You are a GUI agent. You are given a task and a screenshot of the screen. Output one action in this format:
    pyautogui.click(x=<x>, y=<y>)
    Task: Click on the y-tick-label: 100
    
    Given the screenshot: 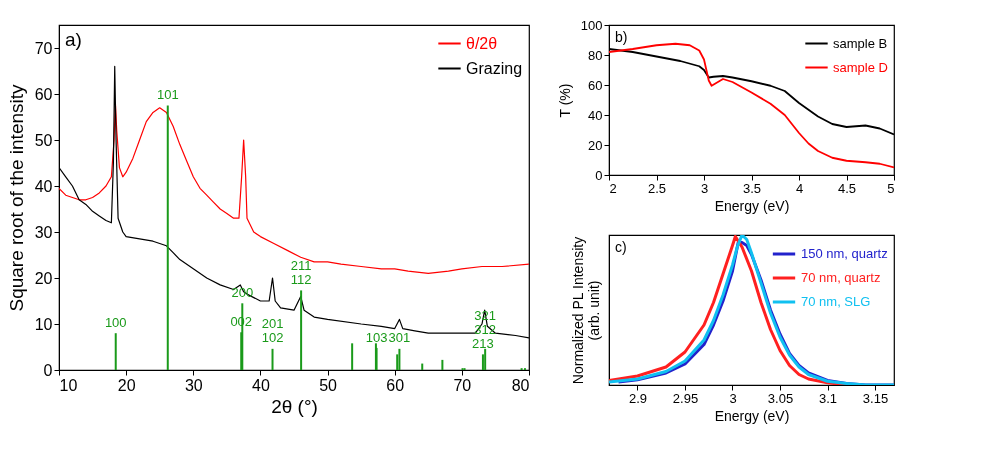 What is the action you would take?
    pyautogui.click(x=591, y=25)
    